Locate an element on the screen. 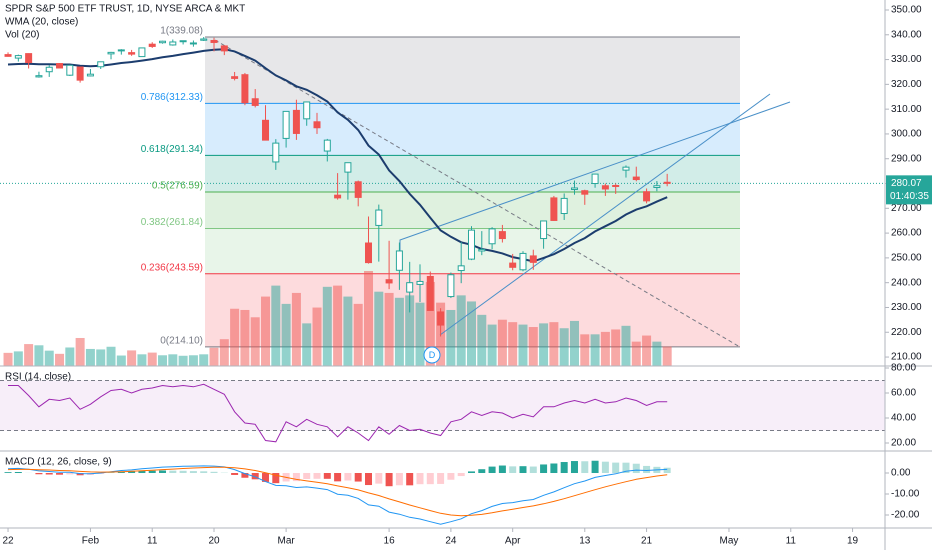  pane-title: RSI (14, close) is located at coordinates (38, 377).